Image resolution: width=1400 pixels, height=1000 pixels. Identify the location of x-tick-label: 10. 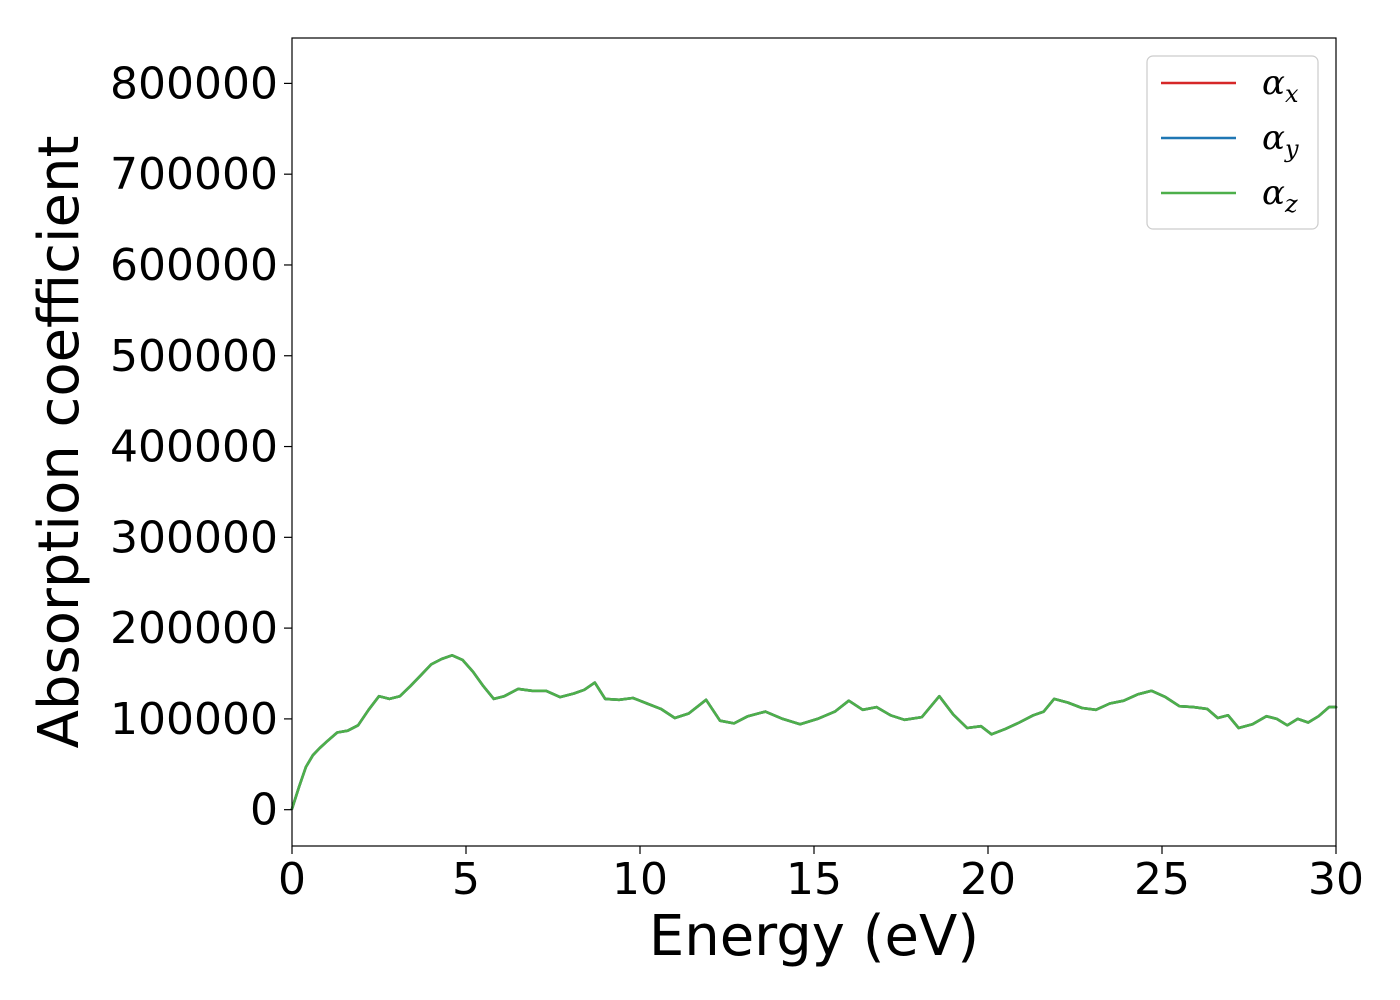
(640, 879).